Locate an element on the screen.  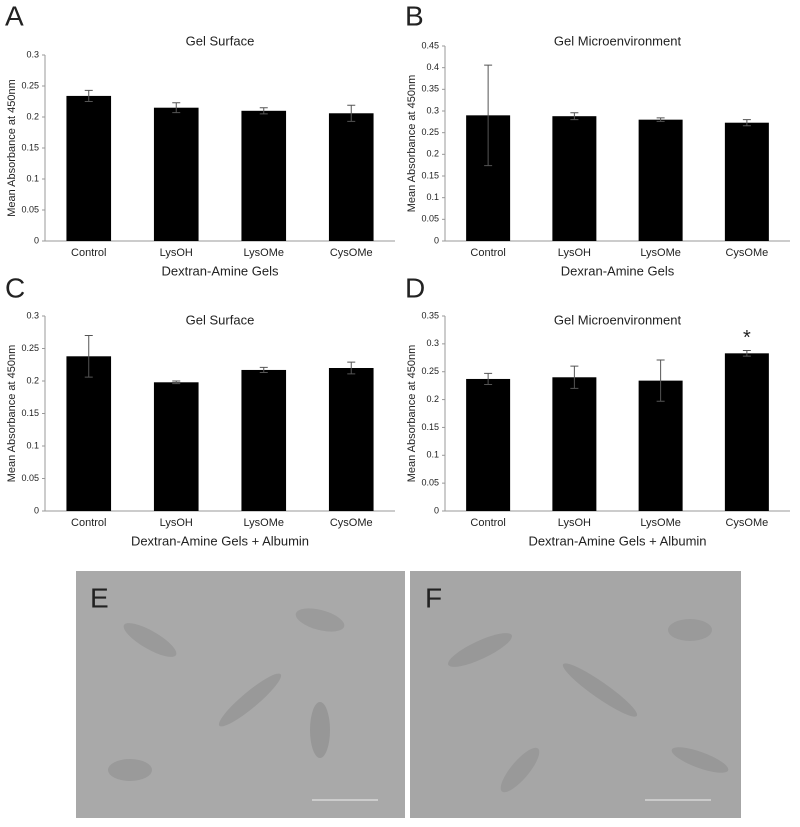
panel-label: E is located at coordinates (99, 597).